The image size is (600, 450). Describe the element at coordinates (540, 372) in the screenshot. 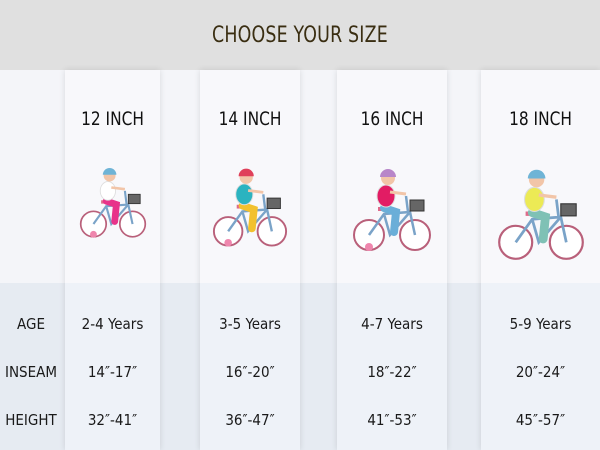

I see `inseam-value: 20″-24″` at that location.